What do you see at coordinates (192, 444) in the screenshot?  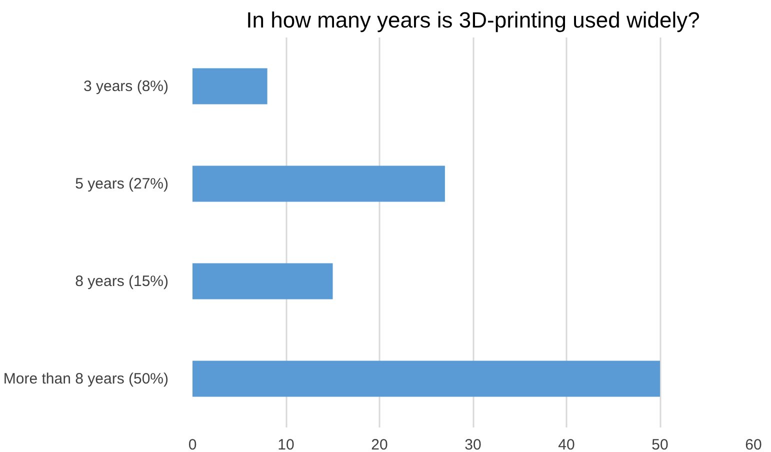 I see `x-tick-label: 0` at bounding box center [192, 444].